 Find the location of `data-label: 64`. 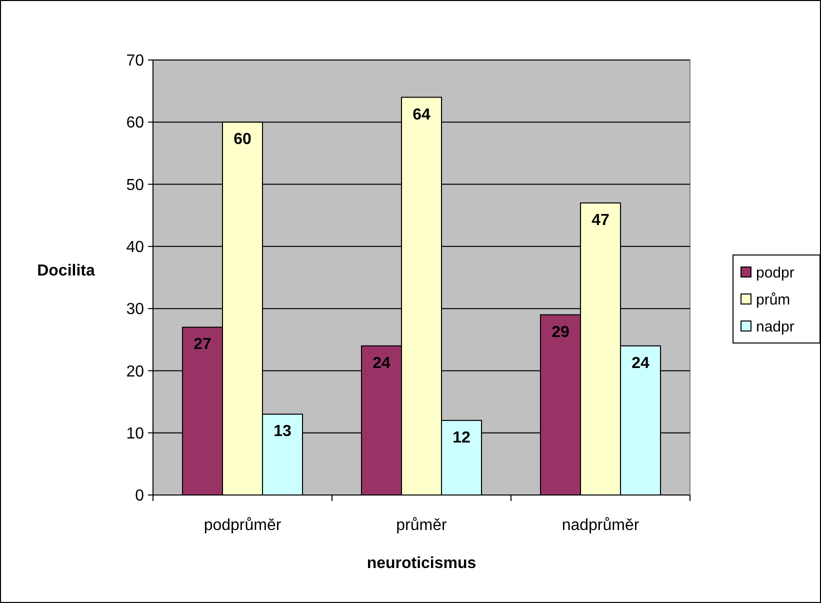

data-label: 64 is located at coordinates (421, 115).